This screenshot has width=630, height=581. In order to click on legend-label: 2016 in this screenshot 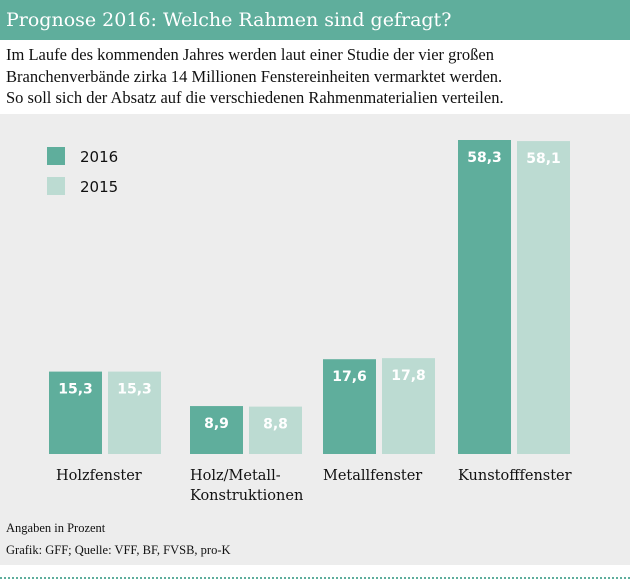, I will do `click(99, 157)`.